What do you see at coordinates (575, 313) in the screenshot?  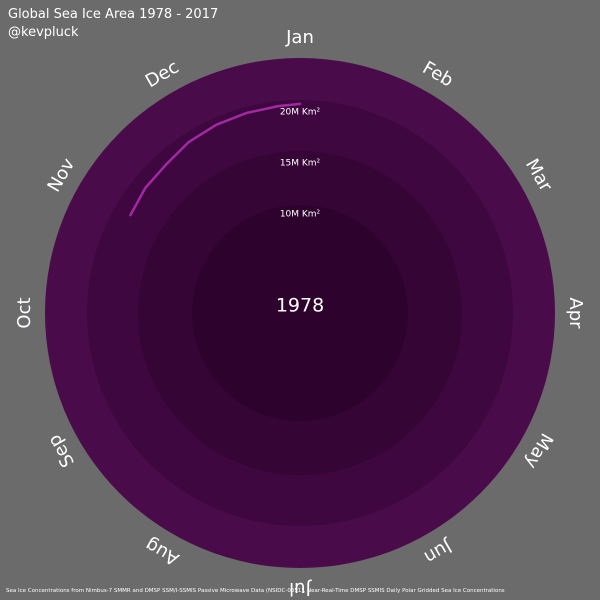 I see `month-label-apr: Apr` at bounding box center [575, 313].